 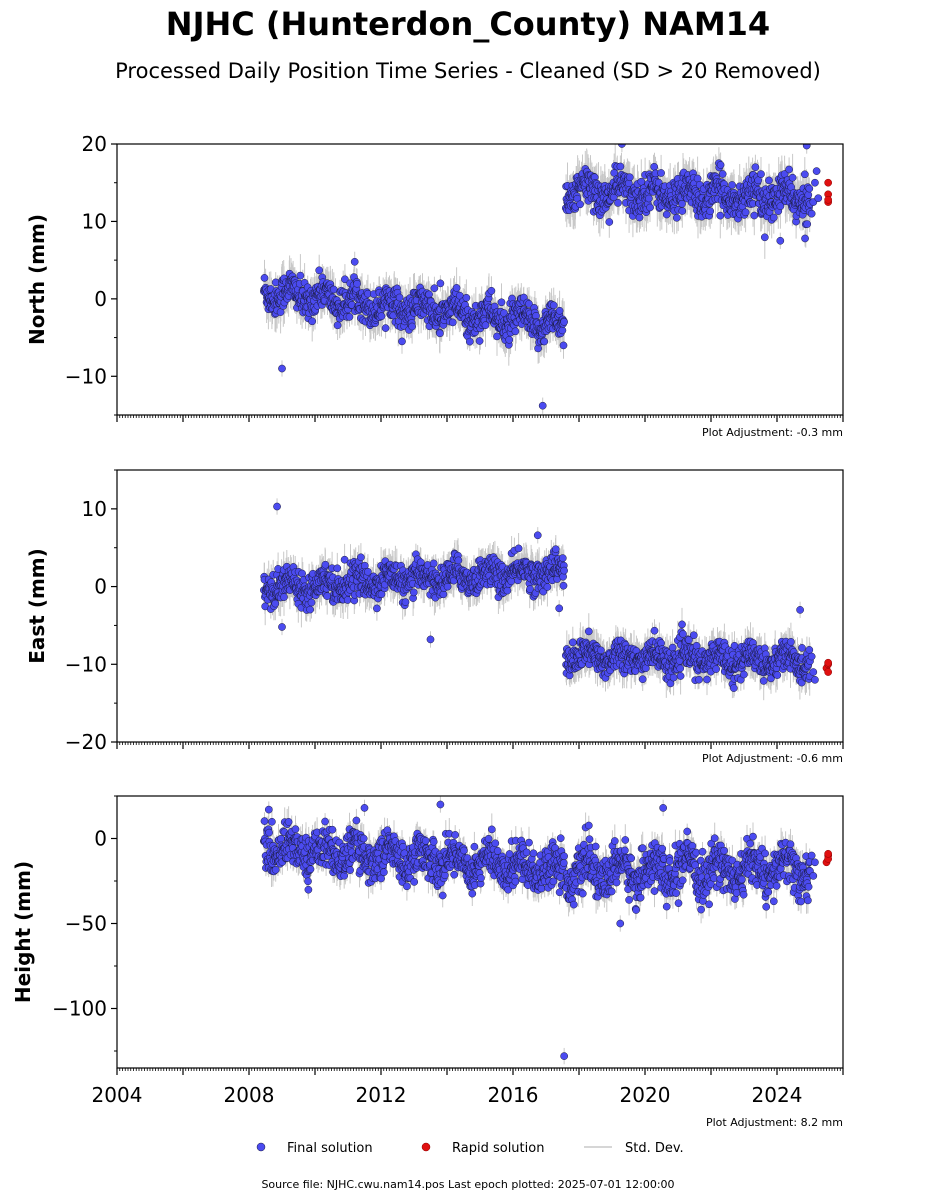 I want to click on y-tick-label: 0, so click(x=100, y=299).